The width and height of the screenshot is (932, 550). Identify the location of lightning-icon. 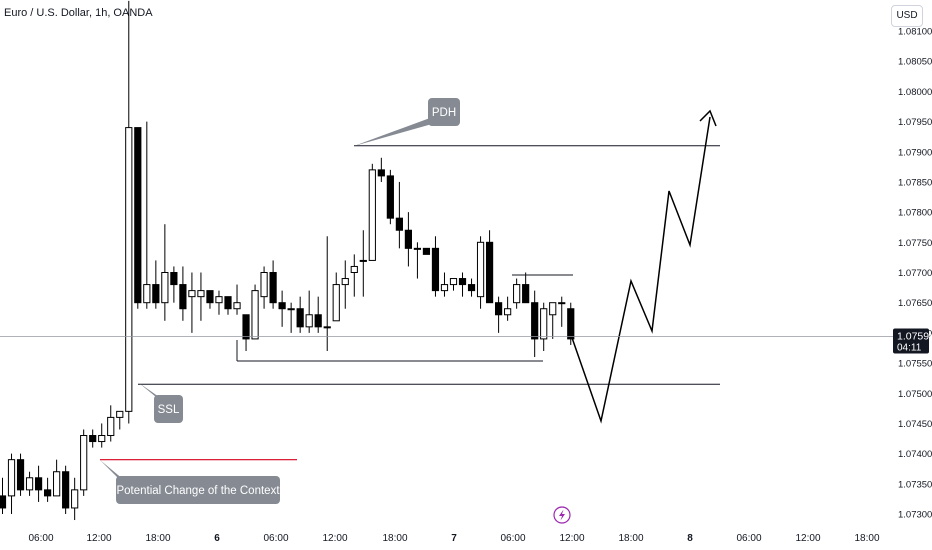
(562, 515).